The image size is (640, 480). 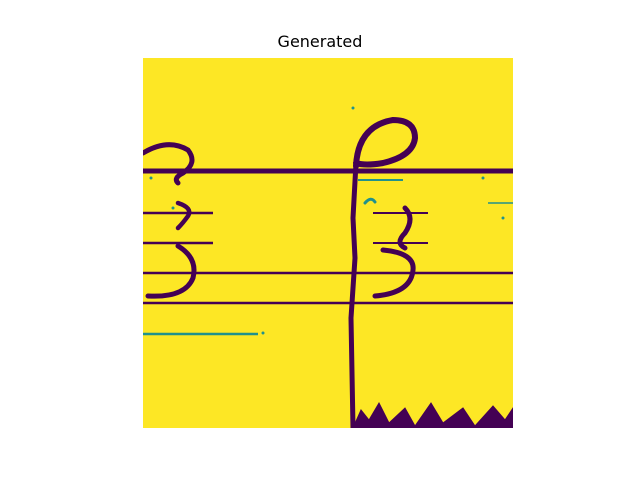 What do you see at coordinates (394, 273) in the screenshot?
I see `right-curve-bottom` at bounding box center [394, 273].